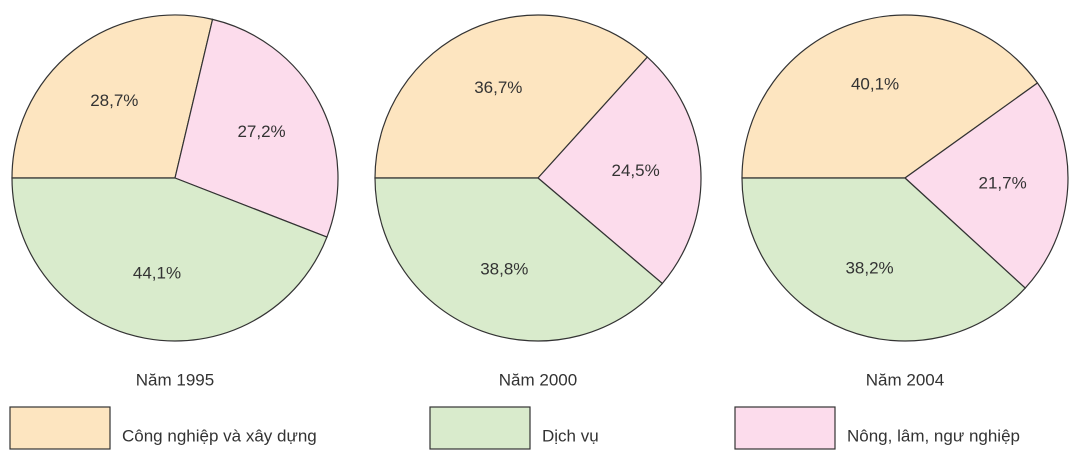 The width and height of the screenshot is (1088, 450). Describe the element at coordinates (504, 268) in the screenshot. I see `slice-label: 38,8%` at that location.